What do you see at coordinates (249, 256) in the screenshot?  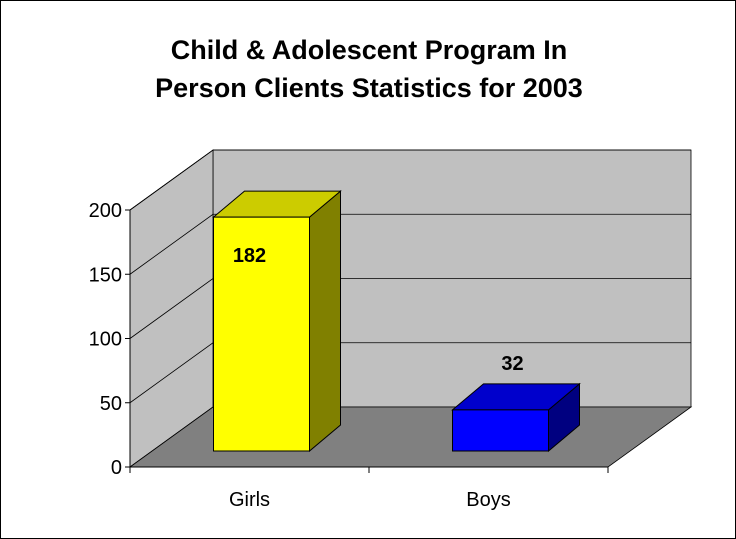 I see `data-label-girls: 182` at bounding box center [249, 256].